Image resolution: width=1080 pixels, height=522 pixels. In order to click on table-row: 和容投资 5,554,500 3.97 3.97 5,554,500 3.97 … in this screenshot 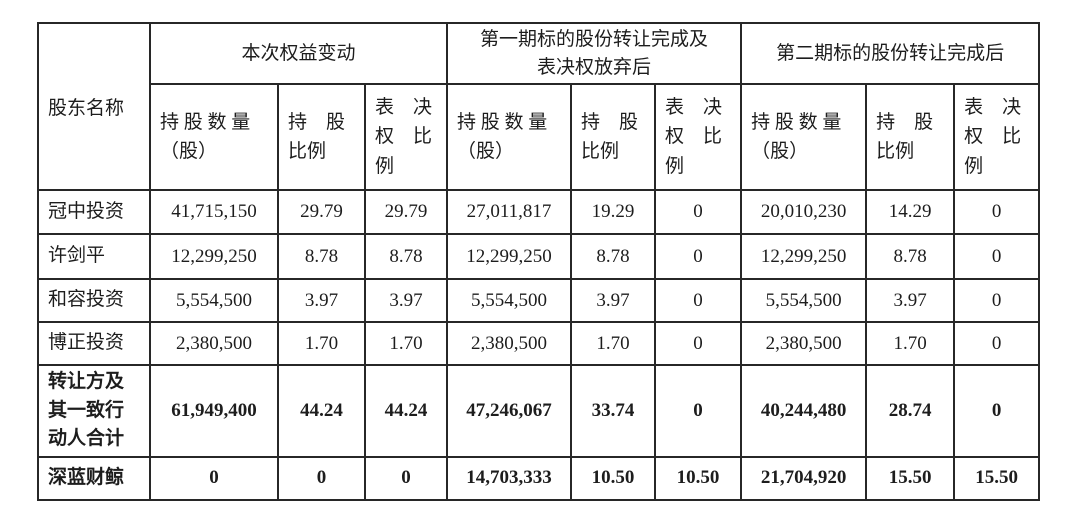, I will do `click(539, 301)`.